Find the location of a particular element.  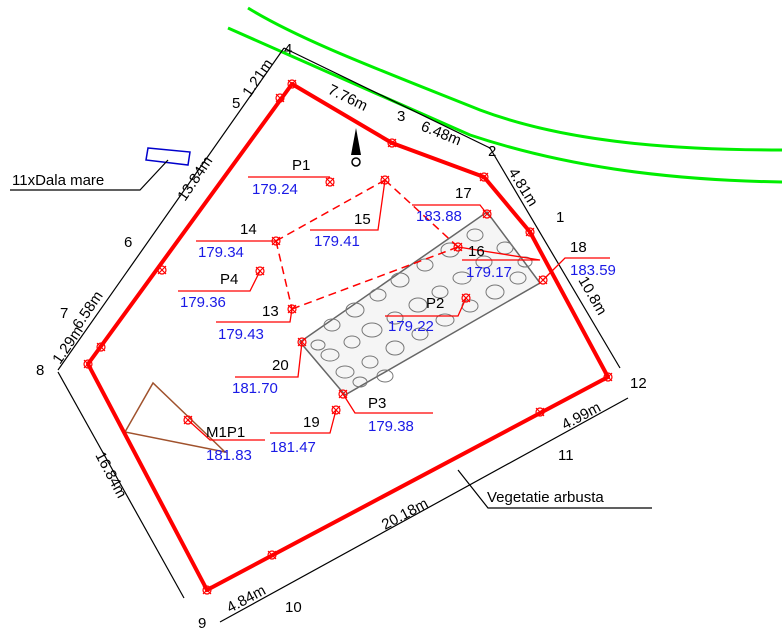

dim-10-9: 4.84m is located at coordinates (246, 599).